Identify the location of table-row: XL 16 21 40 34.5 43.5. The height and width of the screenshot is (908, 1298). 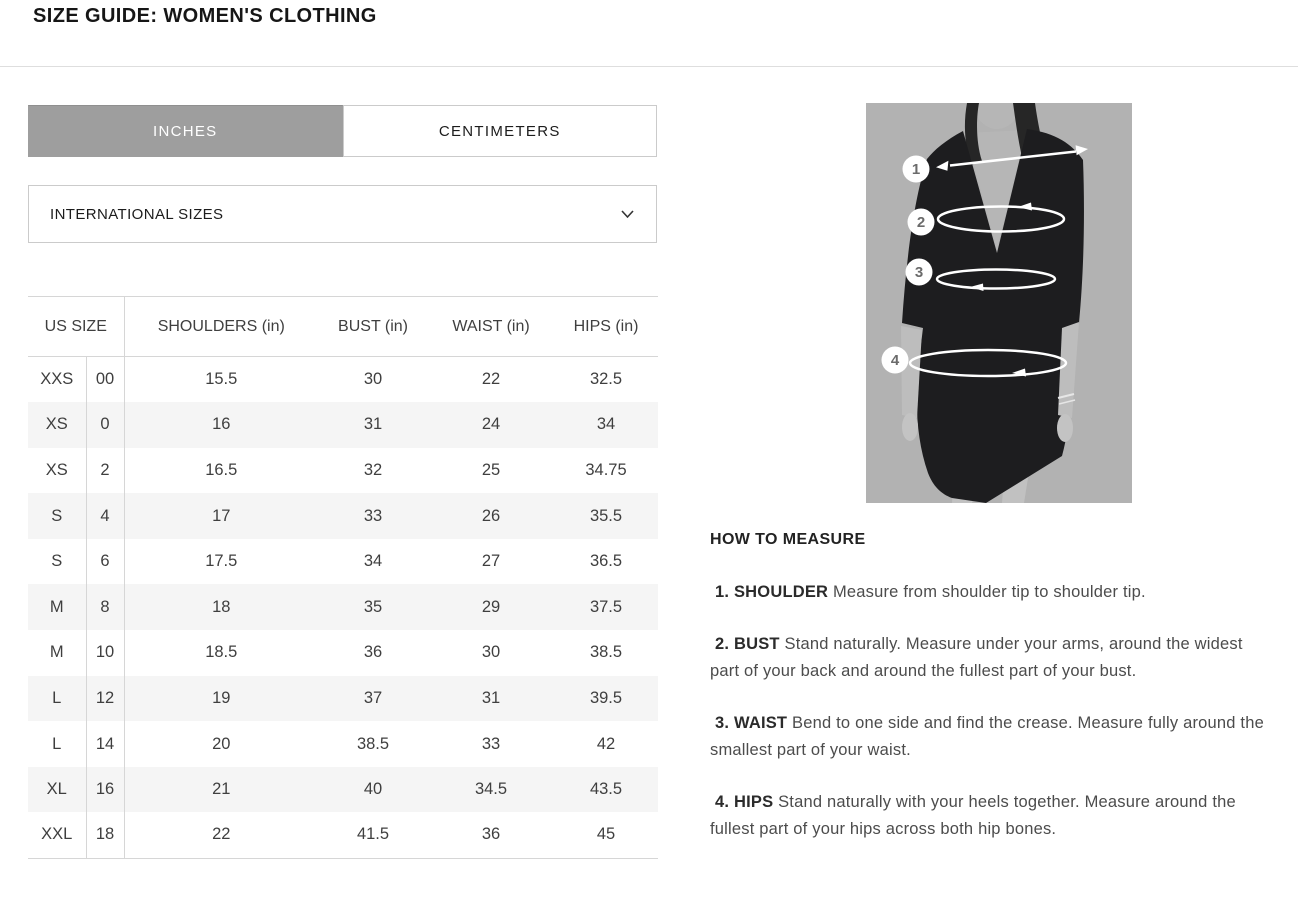
(343, 789).